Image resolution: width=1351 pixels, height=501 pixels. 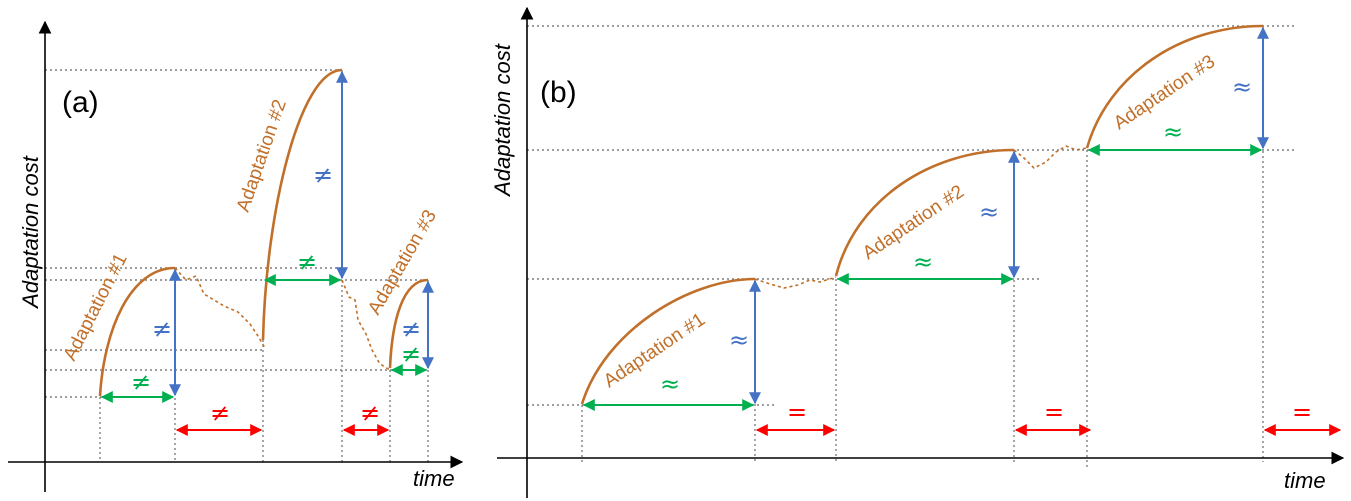 I want to click on panel-b-duration-symbol-2: ≈, so click(x=923, y=262).